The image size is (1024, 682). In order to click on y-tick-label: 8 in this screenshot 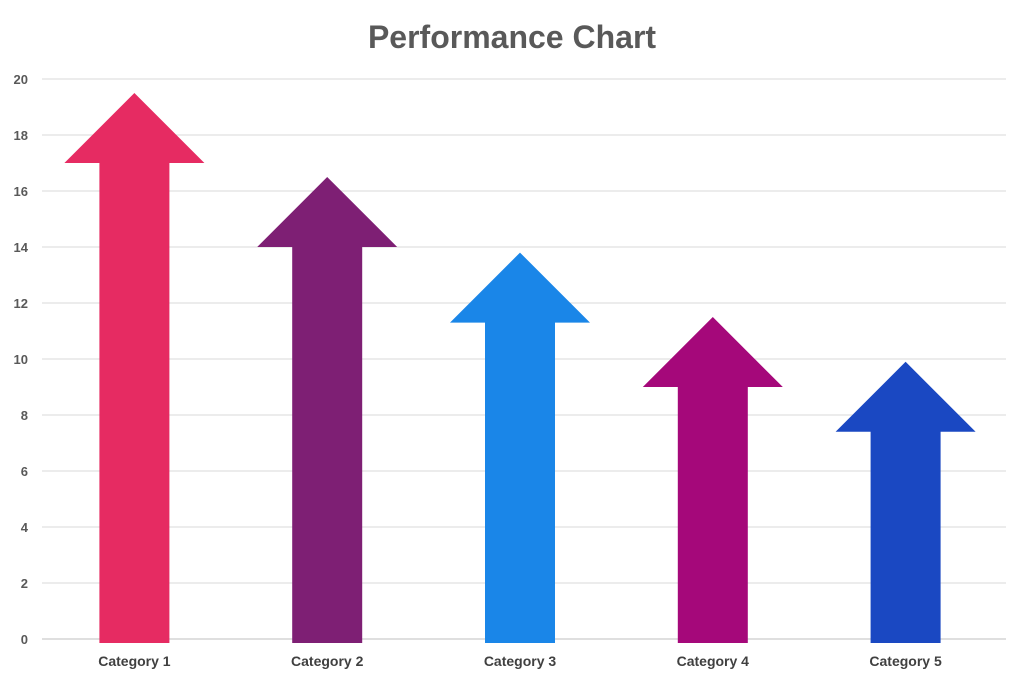, I will do `click(24, 415)`.